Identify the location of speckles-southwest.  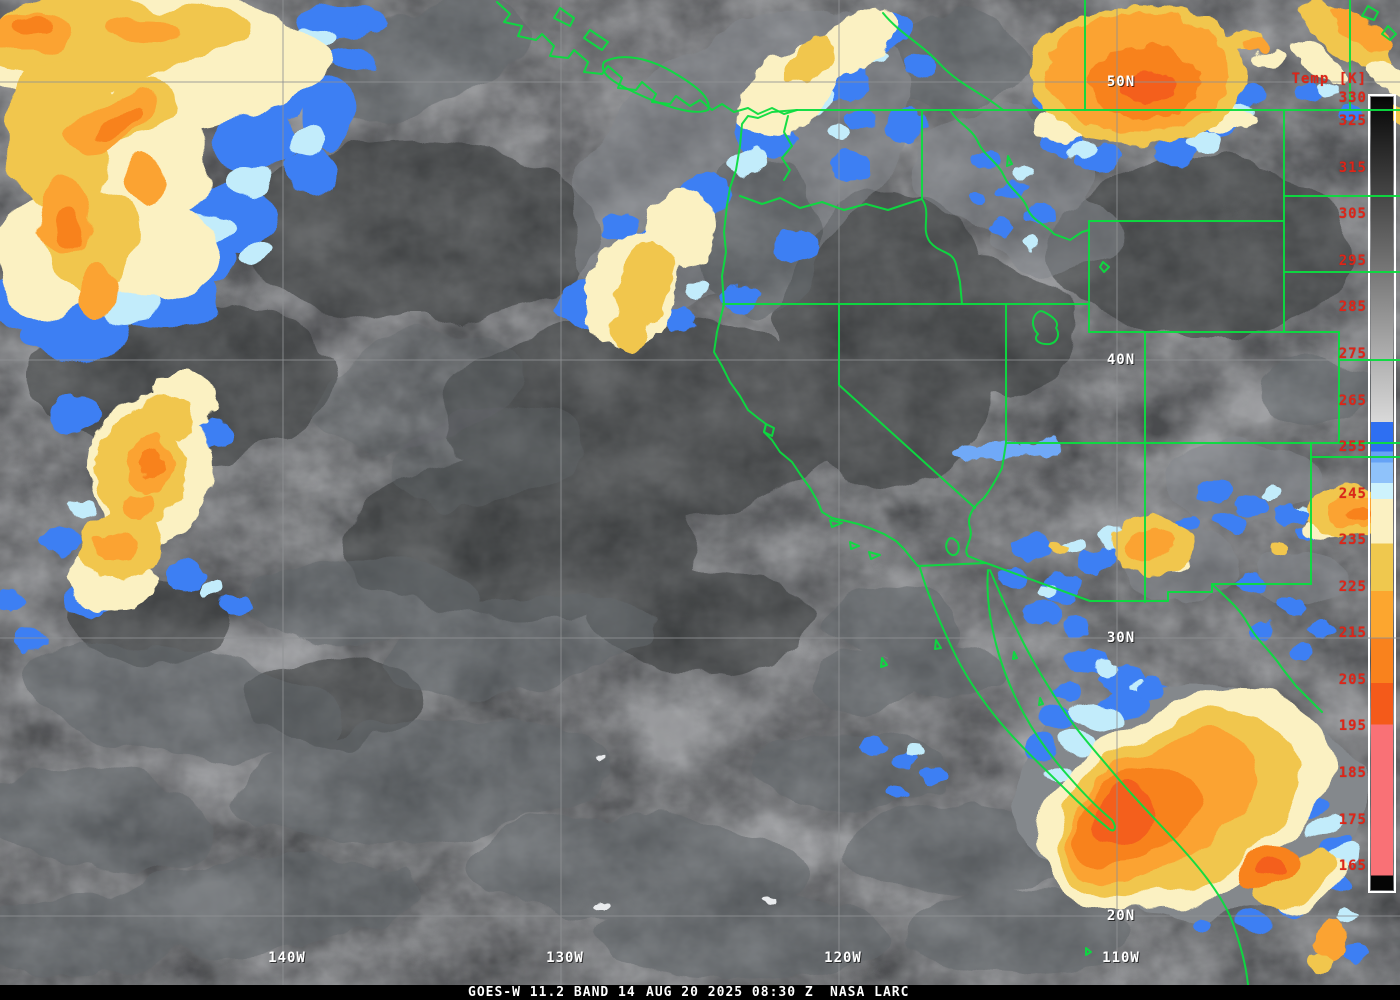
(1144, 571).